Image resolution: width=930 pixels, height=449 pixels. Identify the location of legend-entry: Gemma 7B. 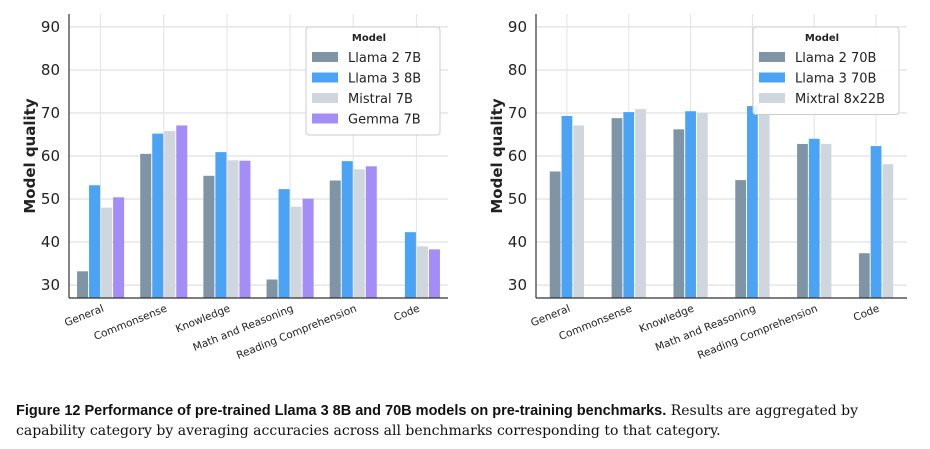
(384, 120).